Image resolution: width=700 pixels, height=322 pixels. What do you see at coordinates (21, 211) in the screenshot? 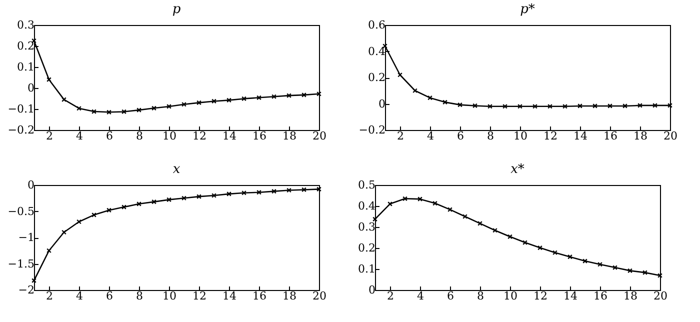
I see `y-tick-label: −0.5` at bounding box center [21, 211].